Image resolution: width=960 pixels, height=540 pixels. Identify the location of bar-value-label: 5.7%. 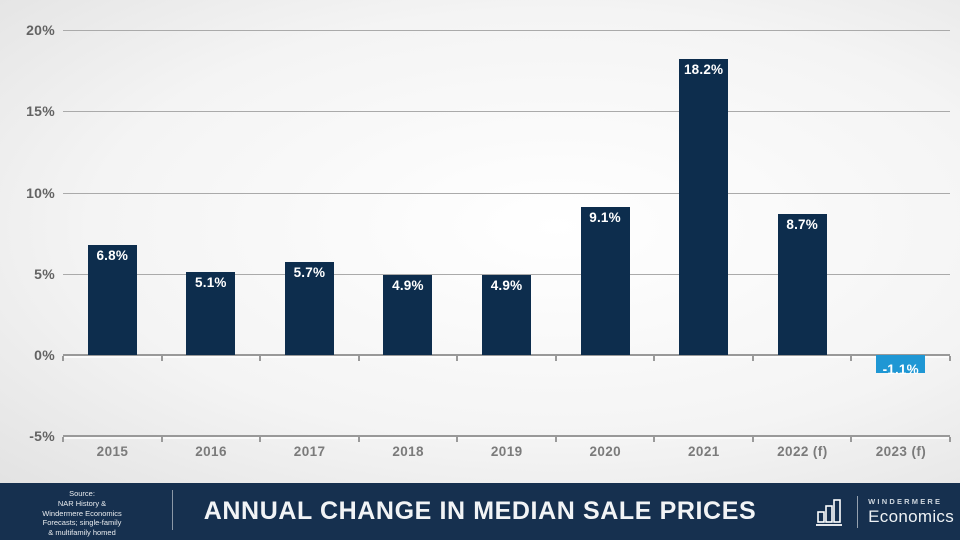
(309, 273).